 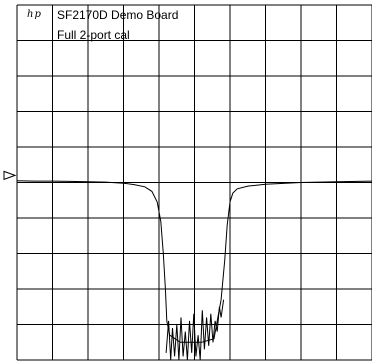 What do you see at coordinates (195, 330) in the screenshot?
I see `trace-noise` at bounding box center [195, 330].